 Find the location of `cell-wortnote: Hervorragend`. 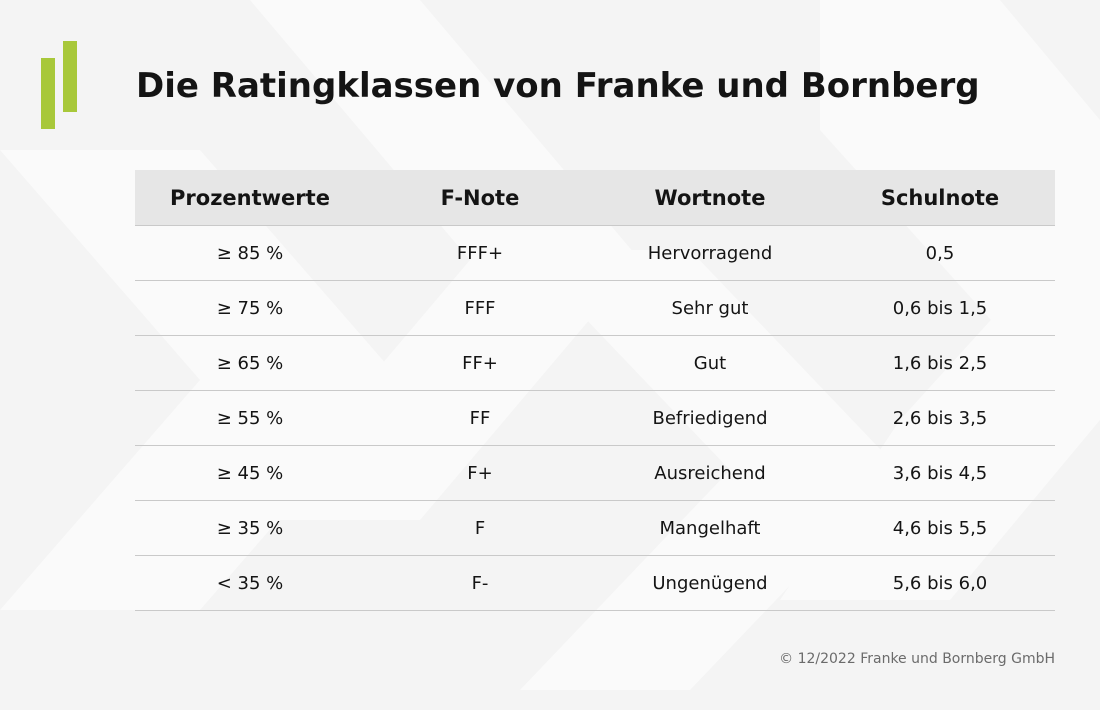

cell-wortnote: Hervorragend is located at coordinates (710, 253).